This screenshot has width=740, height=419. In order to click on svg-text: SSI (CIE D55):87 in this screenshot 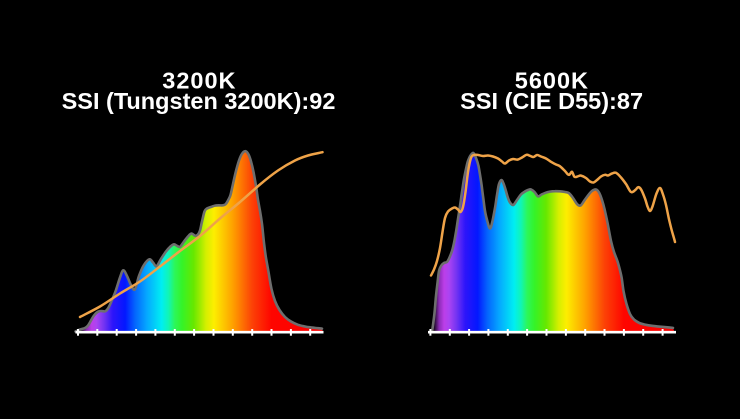, I will do `click(551, 101)`.